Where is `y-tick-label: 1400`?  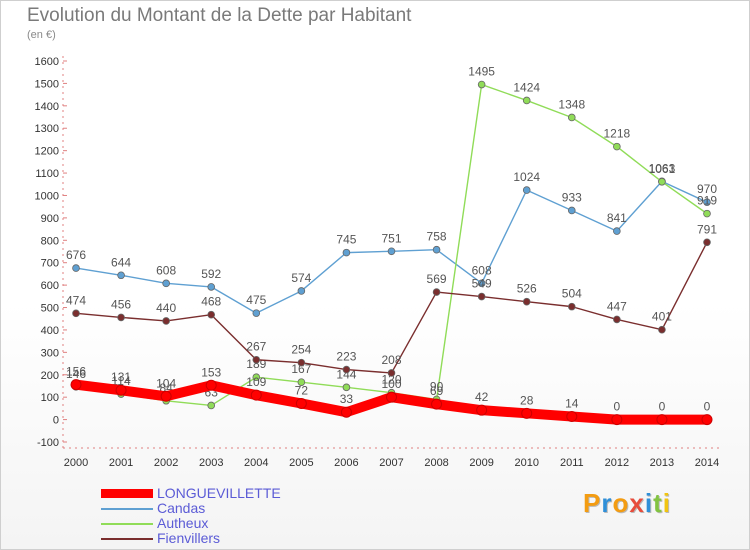
y-tick-label: 1400 is located at coordinates (47, 107).